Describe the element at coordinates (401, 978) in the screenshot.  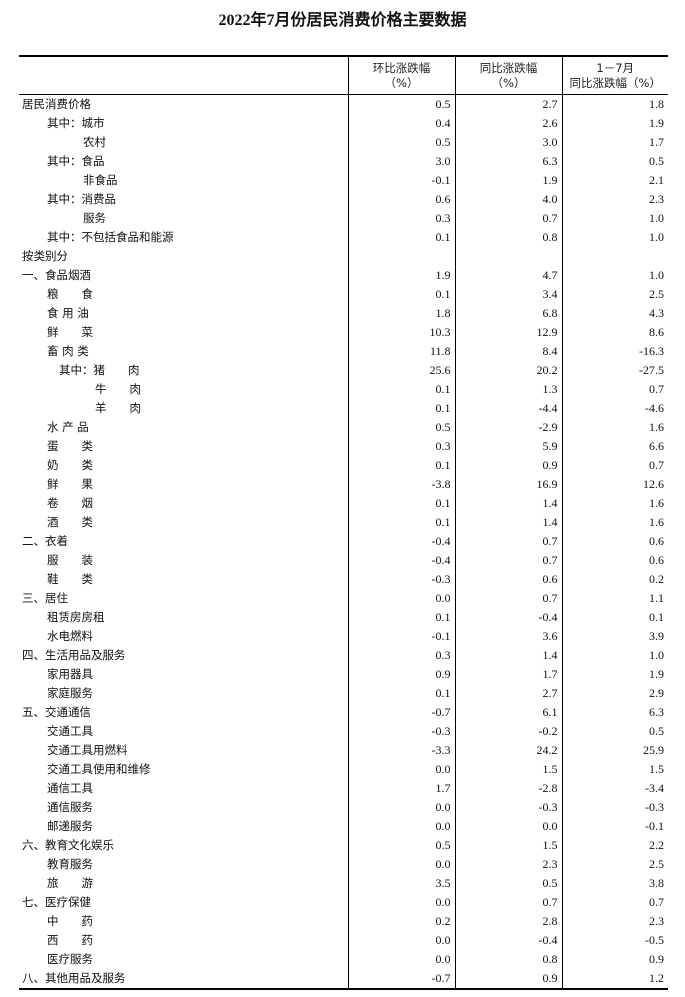
I see `cell-mom: -0.7` at that location.